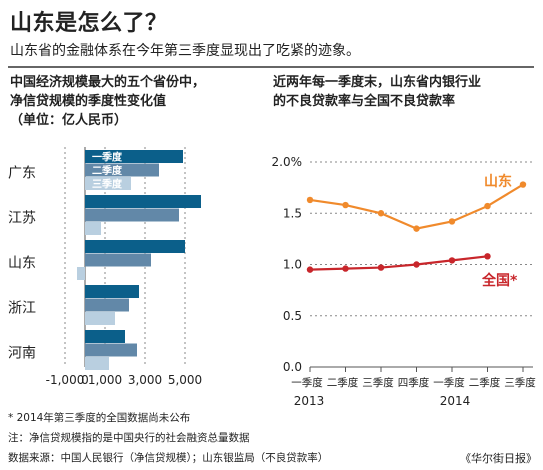 This screenshot has width=543, height=470. Describe the element at coordinates (107, 305) in the screenshot. I see `bar-浙江-二季度` at that location.